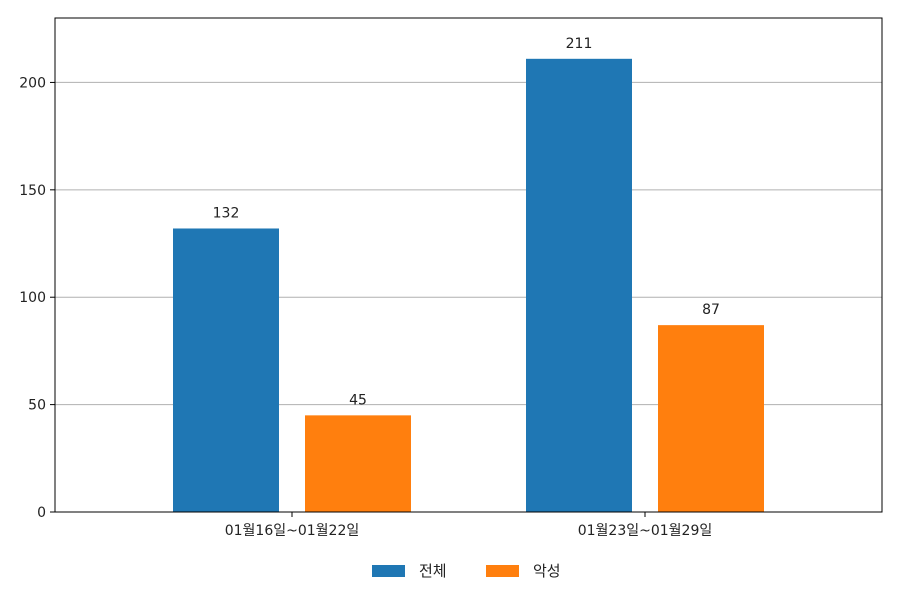 The image size is (900, 600). I want to click on x-tick-label: 01월16일~01월22일, so click(292, 531).